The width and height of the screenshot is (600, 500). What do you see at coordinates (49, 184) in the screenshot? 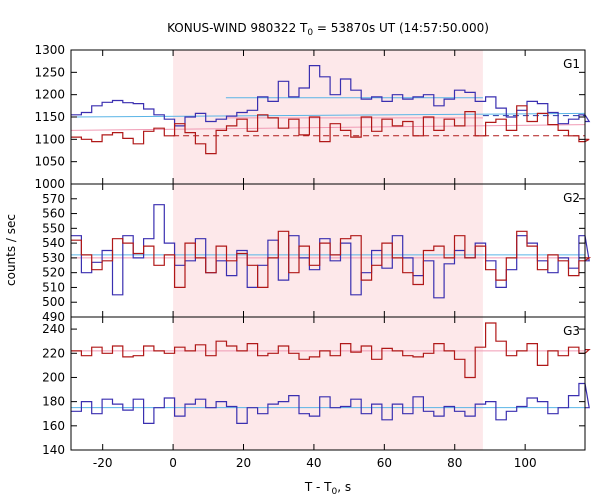
I see `y-tick-label: 1000` at bounding box center [49, 184].